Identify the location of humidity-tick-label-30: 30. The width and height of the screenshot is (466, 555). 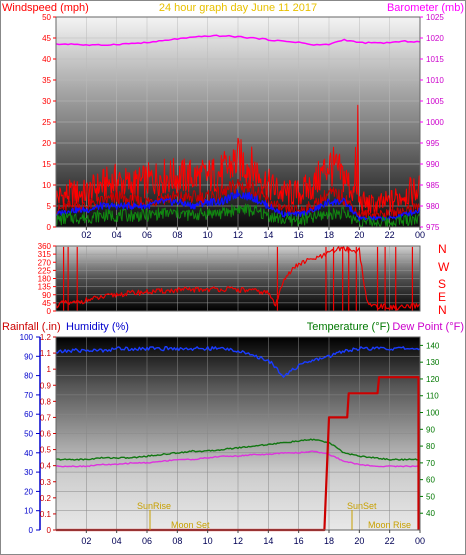
(28, 472).